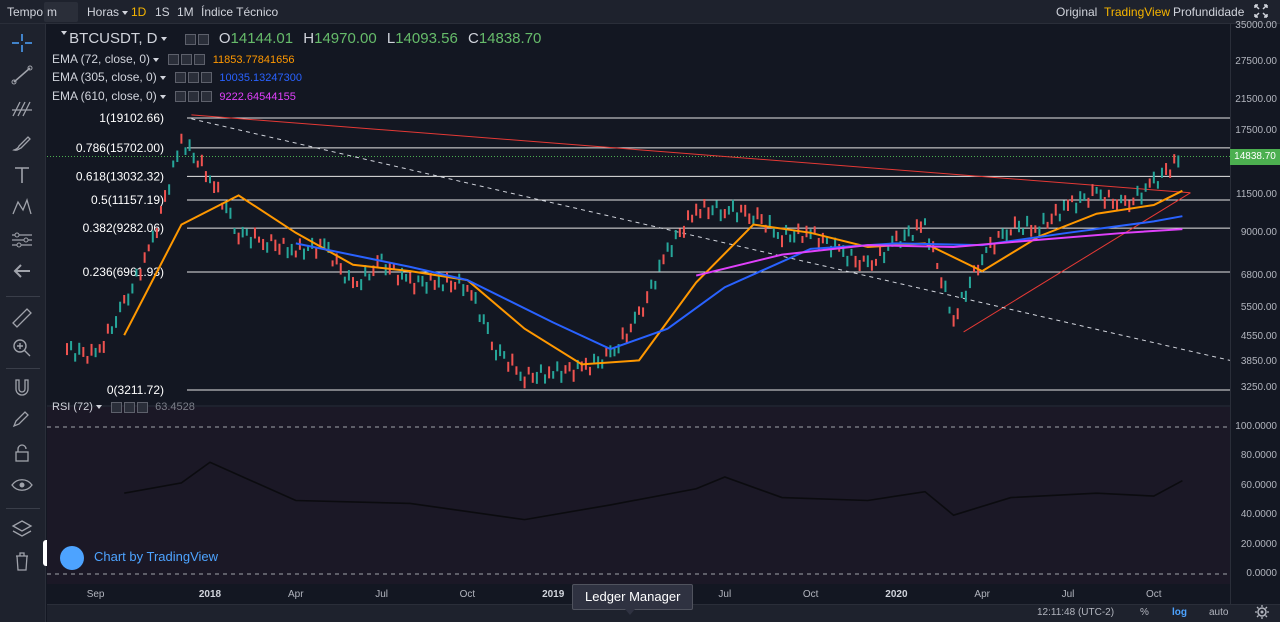 The height and width of the screenshot is (622, 1280). I want to click on brush-icon, so click(22, 143).